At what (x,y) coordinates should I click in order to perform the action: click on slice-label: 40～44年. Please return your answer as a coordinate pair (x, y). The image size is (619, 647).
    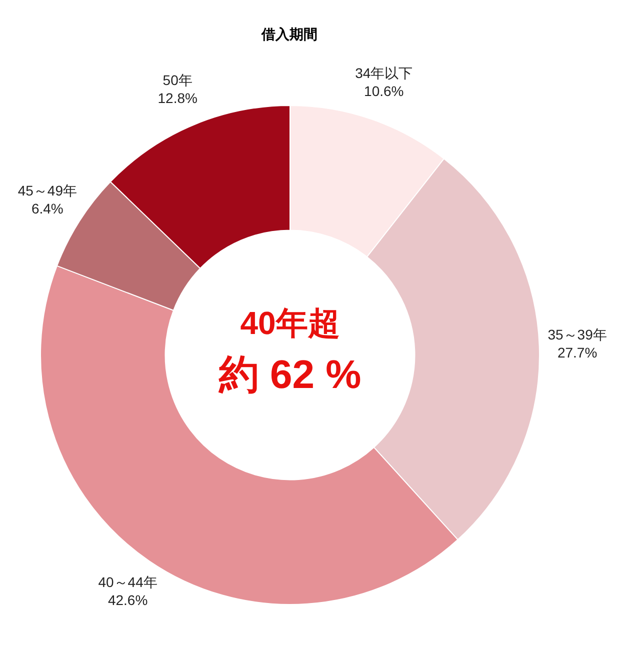
    Looking at the image, I should click on (128, 582).